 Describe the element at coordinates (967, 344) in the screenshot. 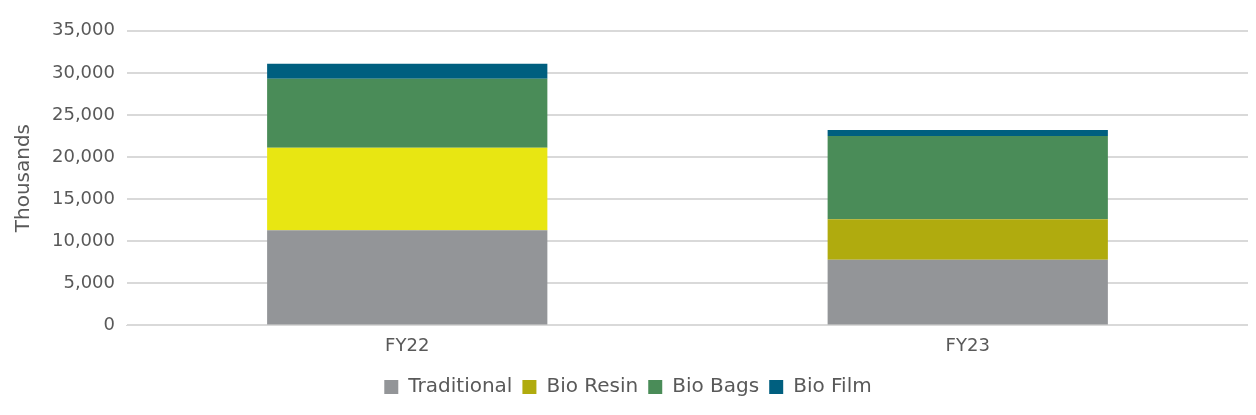

I see `x-tick-label: FY23` at that location.